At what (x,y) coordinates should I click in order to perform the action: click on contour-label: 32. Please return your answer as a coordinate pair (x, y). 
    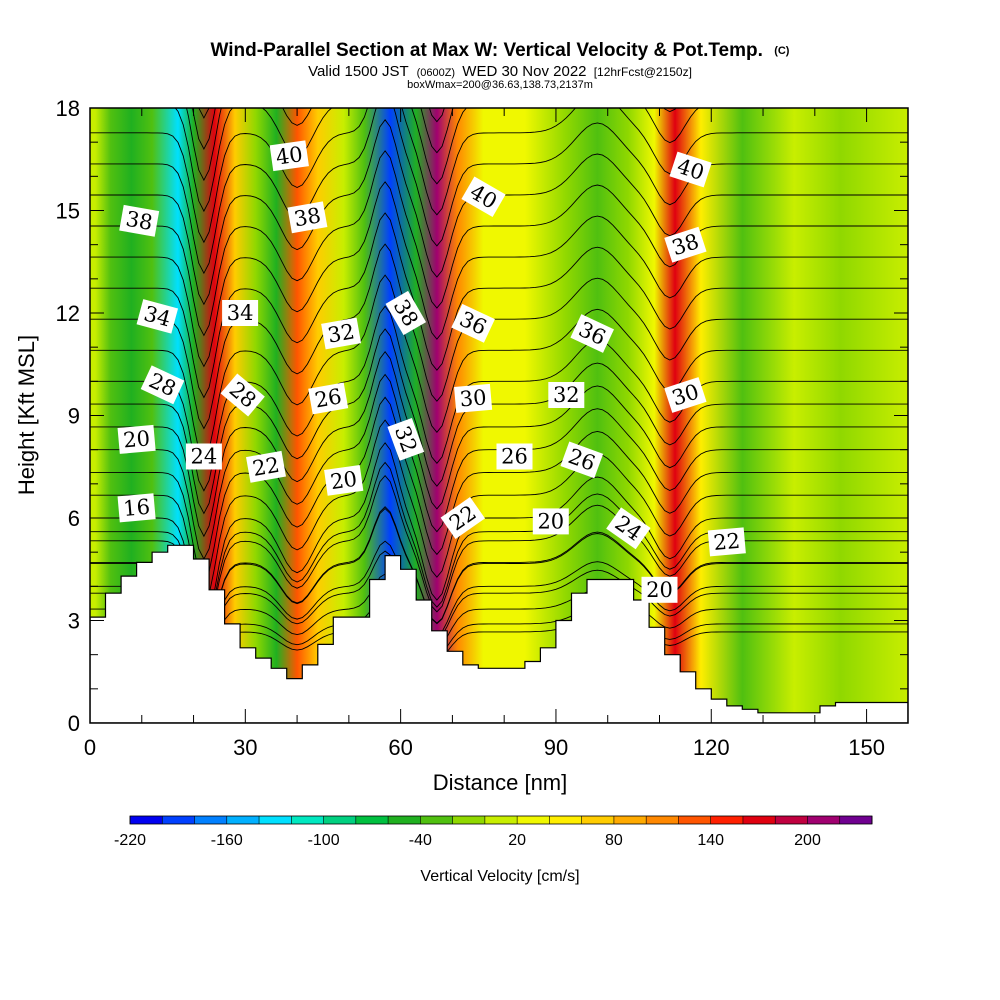
    Looking at the image, I should click on (566, 395).